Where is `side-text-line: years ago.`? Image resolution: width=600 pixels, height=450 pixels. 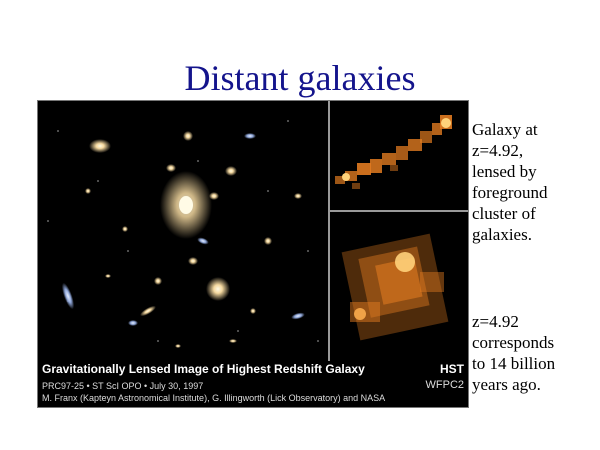 side-text-line: years ago. is located at coordinates (506, 384).